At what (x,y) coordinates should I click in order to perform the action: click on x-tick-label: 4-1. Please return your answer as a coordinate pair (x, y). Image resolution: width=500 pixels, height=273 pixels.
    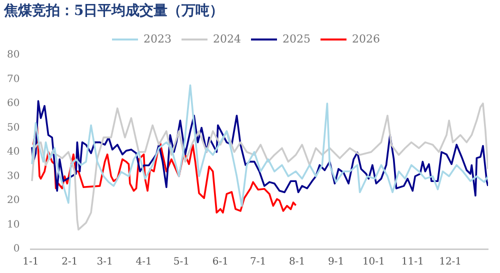
    Looking at the image, I should click on (144, 262).